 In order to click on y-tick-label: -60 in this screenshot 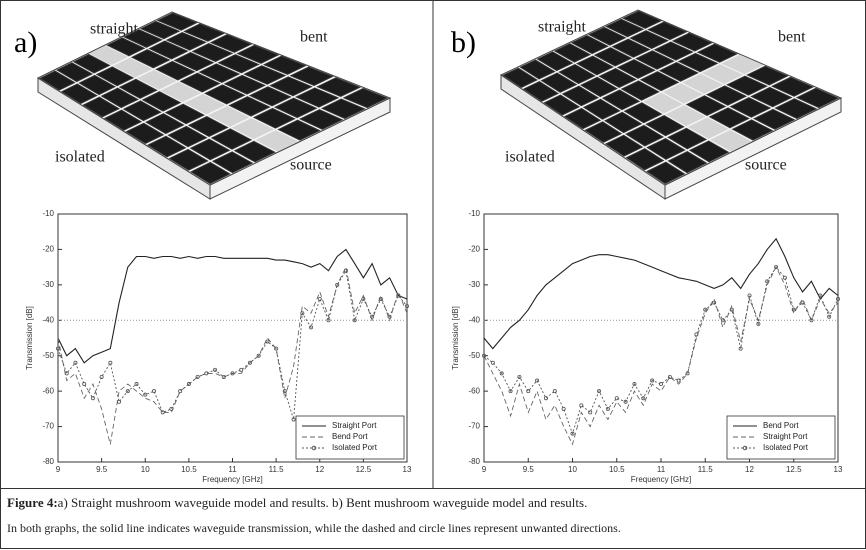, I will do `click(48, 390)`.